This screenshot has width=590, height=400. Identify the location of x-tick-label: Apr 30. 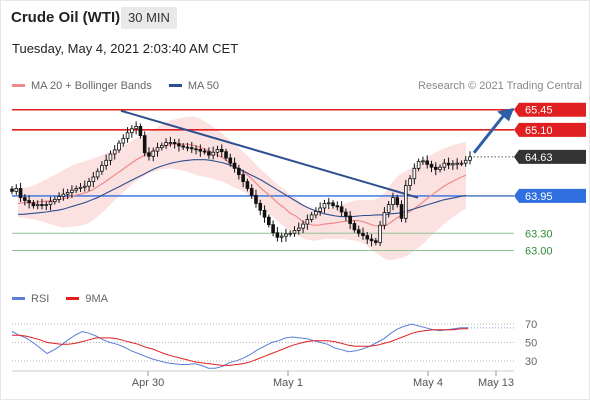
(148, 383).